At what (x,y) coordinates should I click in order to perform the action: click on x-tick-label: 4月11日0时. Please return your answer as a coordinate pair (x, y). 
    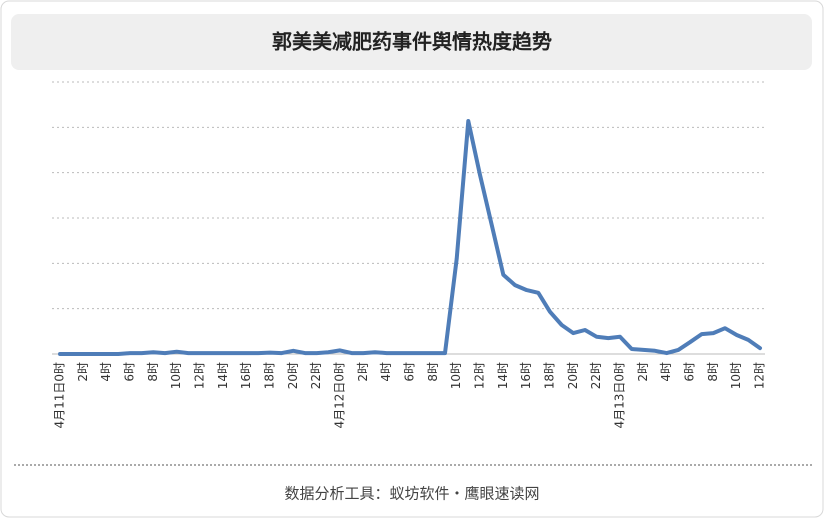
    Looking at the image, I should click on (60, 395).